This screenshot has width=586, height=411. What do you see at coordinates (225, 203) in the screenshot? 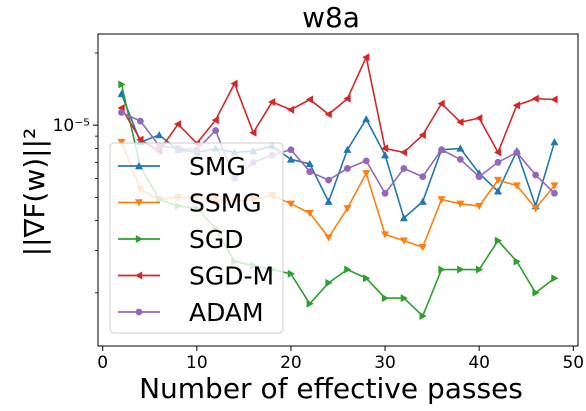
I see `legend-label: SSMG` at bounding box center [225, 203].